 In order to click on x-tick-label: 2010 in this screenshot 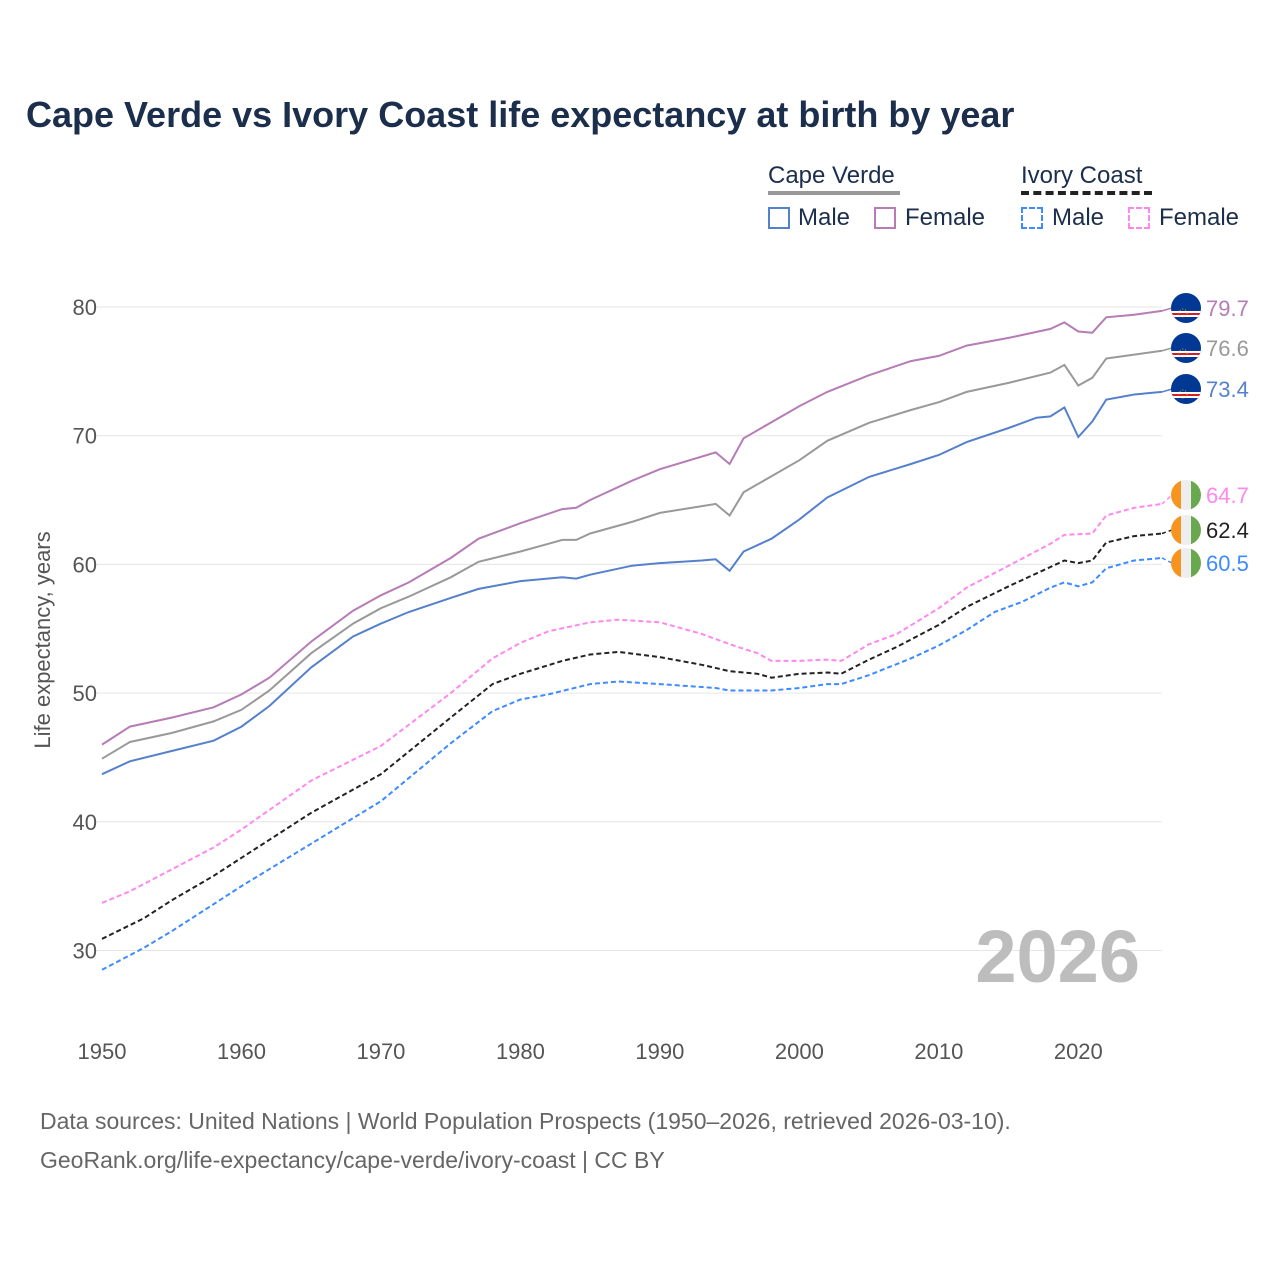, I will do `click(938, 1051)`.